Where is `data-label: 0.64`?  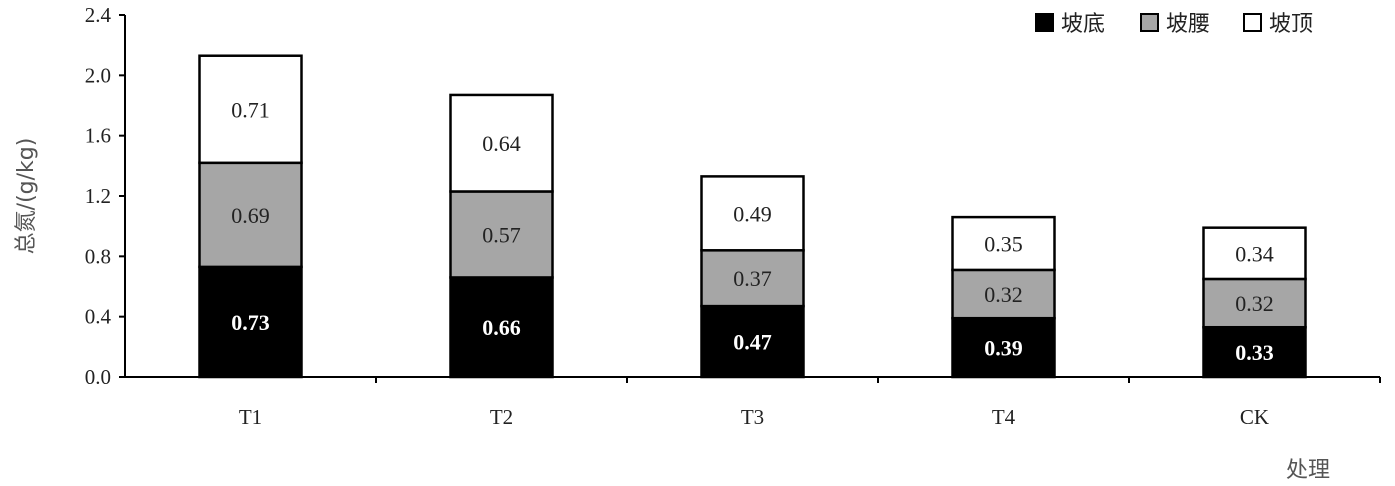
data-label: 0.64 is located at coordinates (501, 143).